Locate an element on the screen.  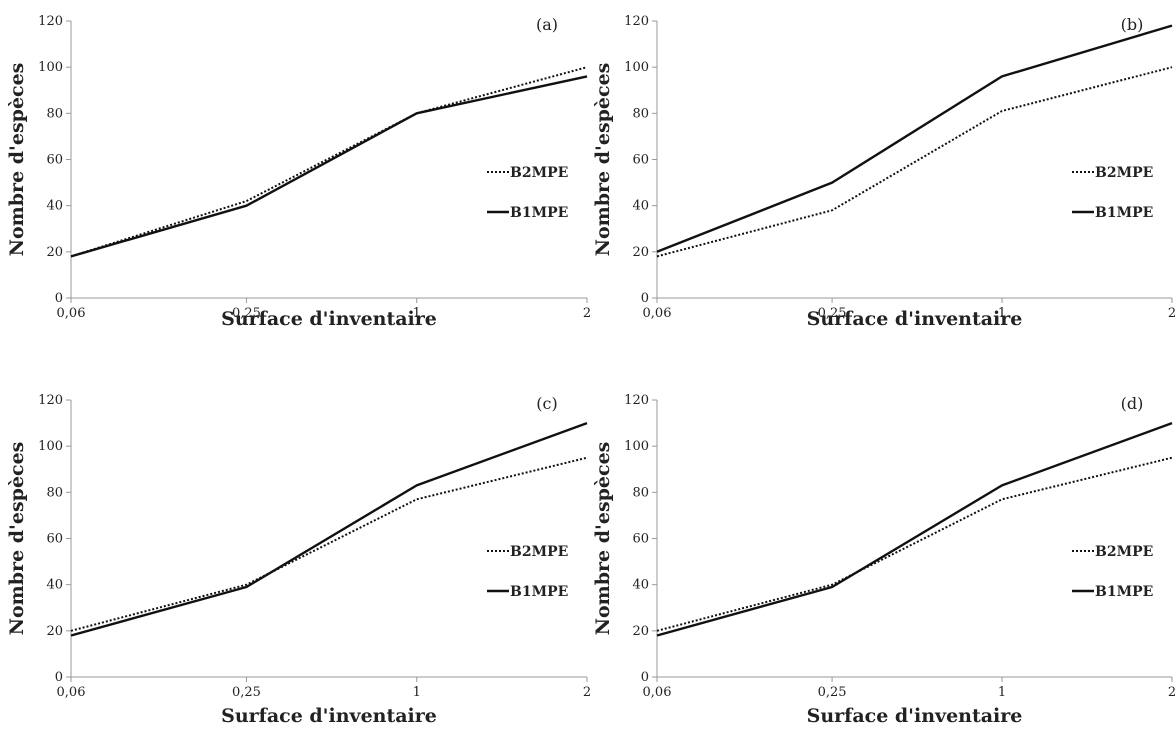
panel-label: (a) is located at coordinates (547, 24).